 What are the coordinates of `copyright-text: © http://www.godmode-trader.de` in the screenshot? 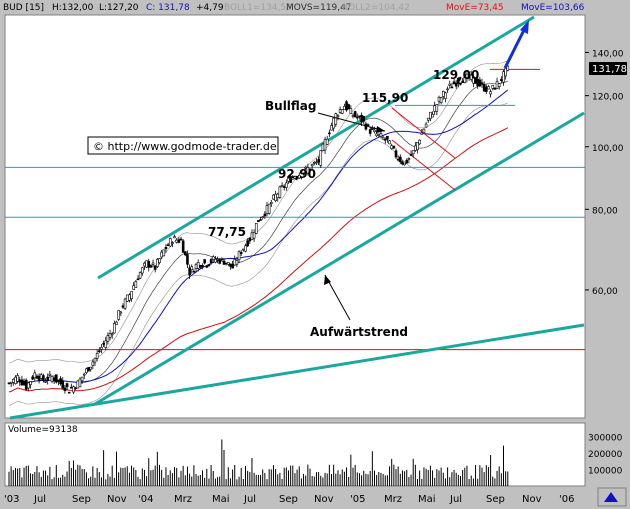 It's located at (185, 146).